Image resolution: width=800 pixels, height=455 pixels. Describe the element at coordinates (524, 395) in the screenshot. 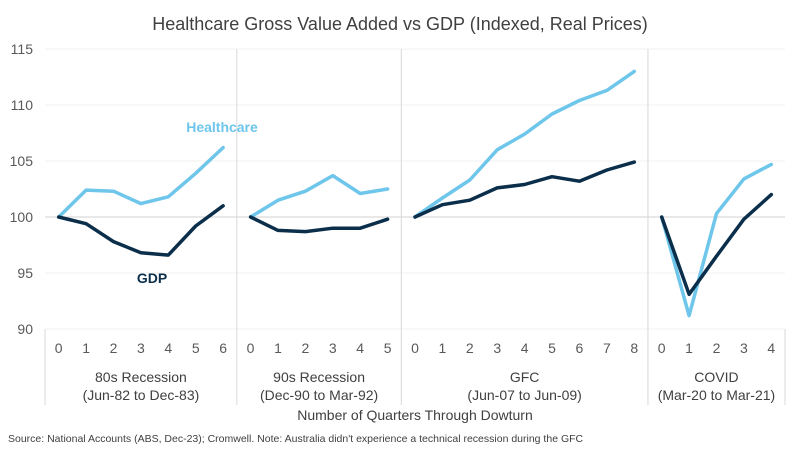

I see `group-period: (Jun-07 to Jun-09)` at that location.